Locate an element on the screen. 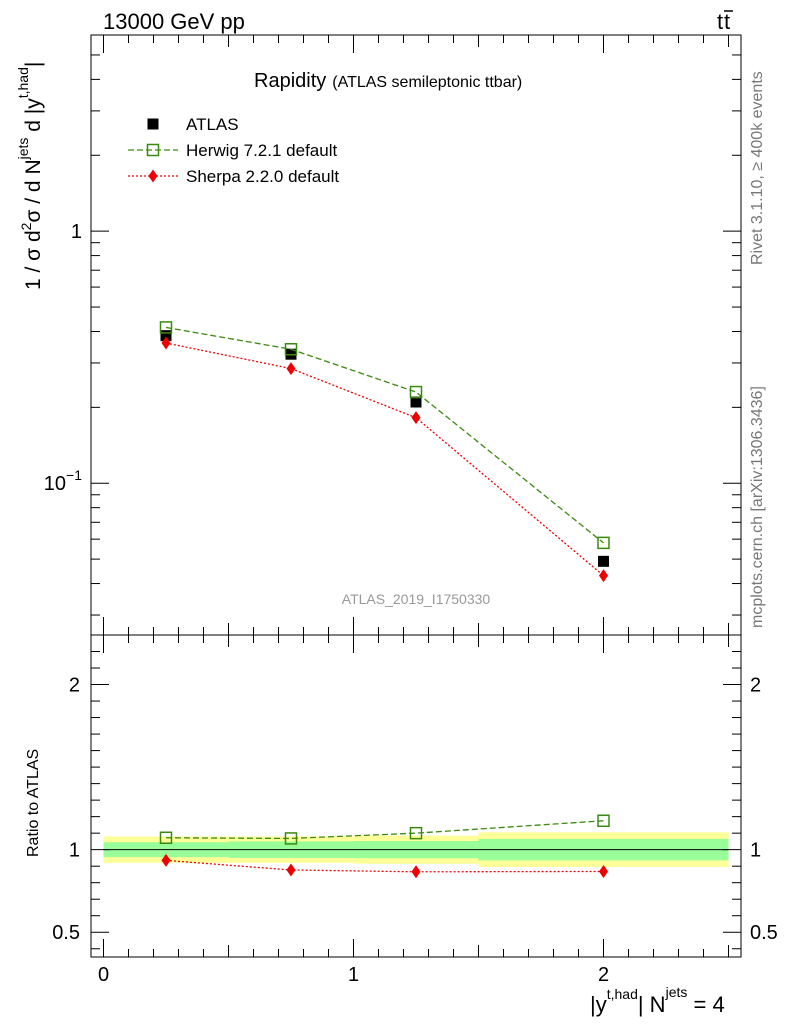 This screenshot has height=1024, width=786. x-tick-label: 2 is located at coordinates (603, 975).